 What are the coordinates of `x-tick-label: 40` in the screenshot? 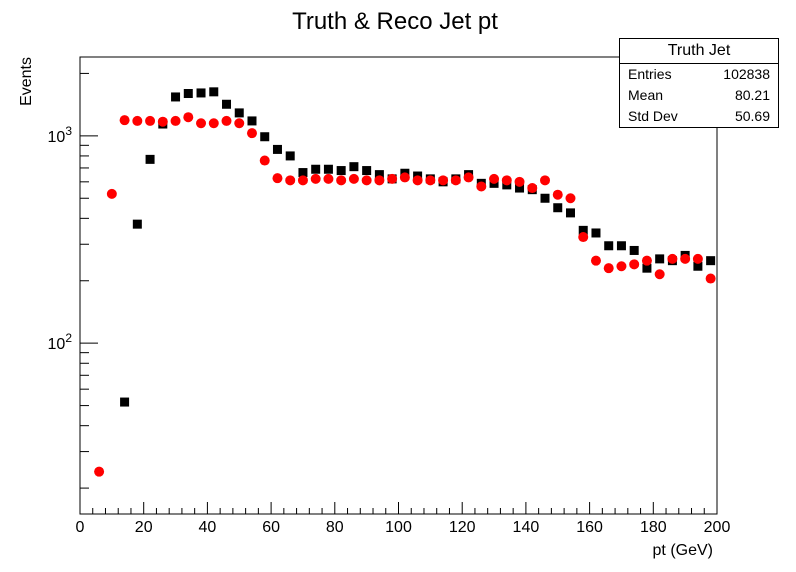 It's located at (208, 527).